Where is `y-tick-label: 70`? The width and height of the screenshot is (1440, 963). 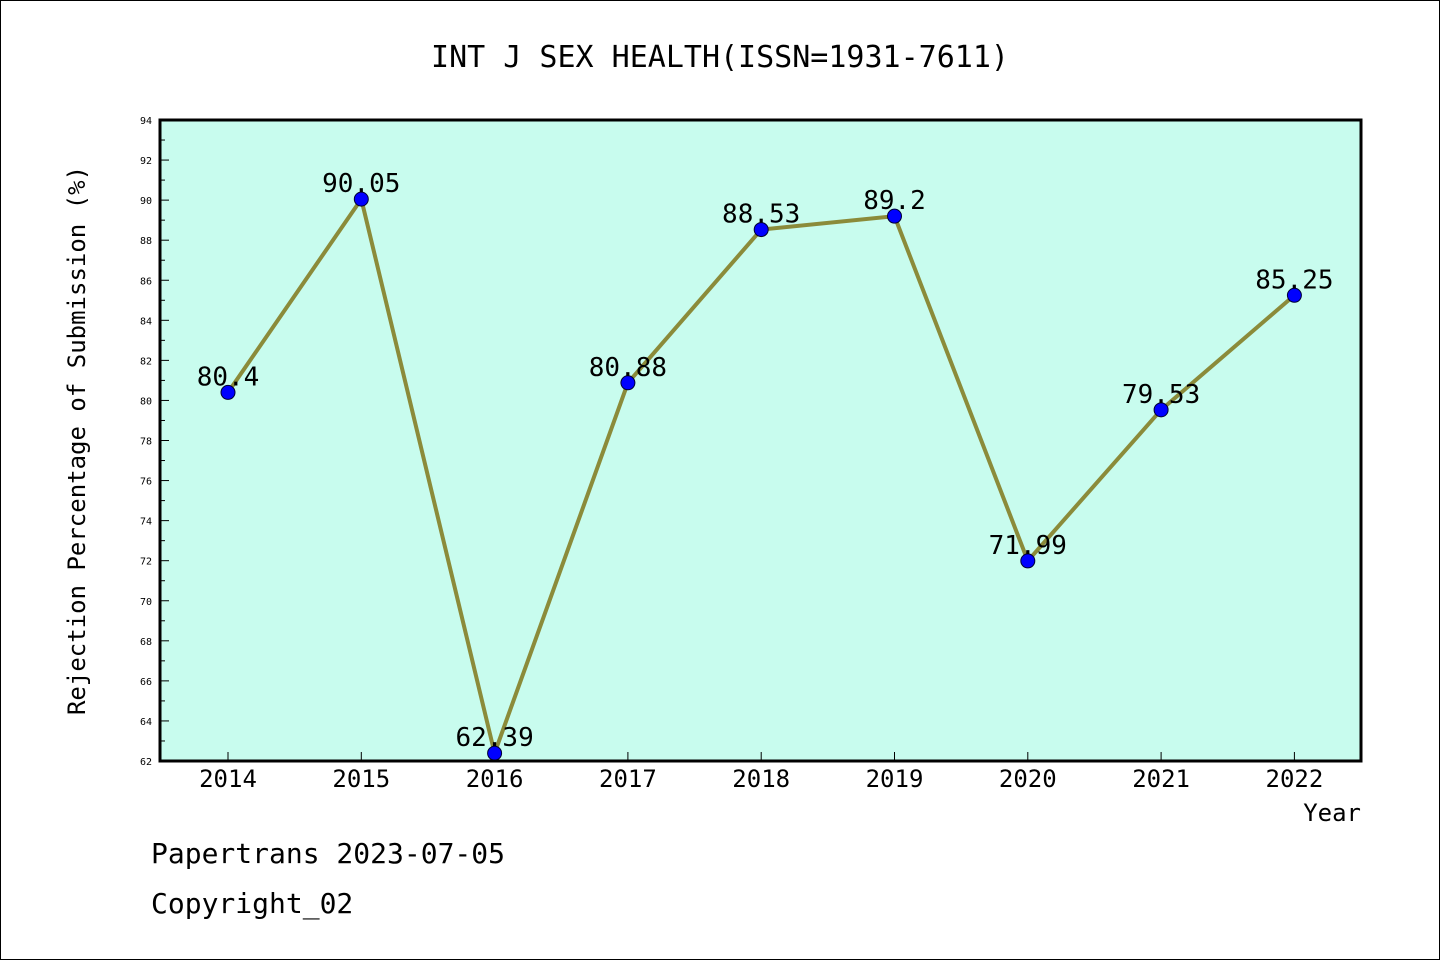
y-tick-label: 70 is located at coordinates (146, 602).